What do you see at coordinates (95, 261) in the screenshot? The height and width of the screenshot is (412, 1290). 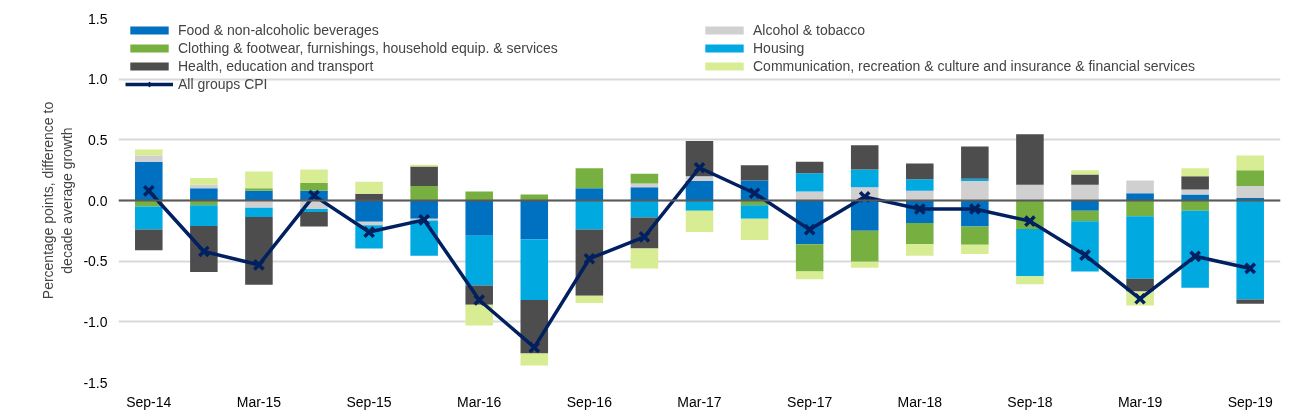 I see `y-tick-label: -0.5` at bounding box center [95, 261].